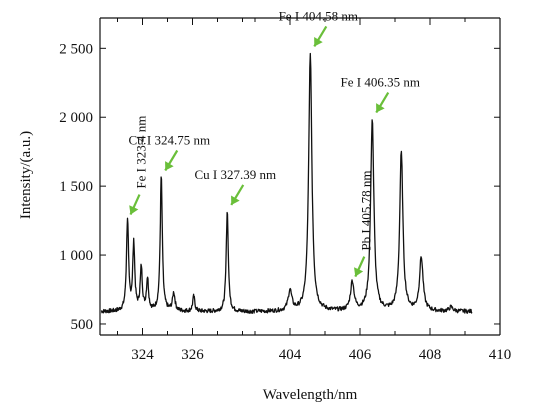 The image size is (554, 409). What do you see at coordinates (82, 325) in the screenshot?
I see `y-tick-label: 500` at bounding box center [82, 325].